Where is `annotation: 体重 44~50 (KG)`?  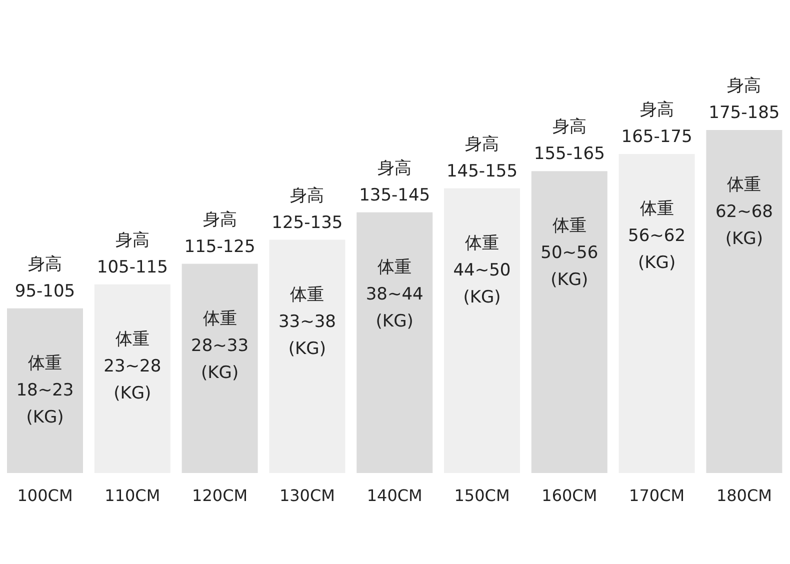
annotation: 体重 44~50 (KG) is located at coordinates (482, 270).